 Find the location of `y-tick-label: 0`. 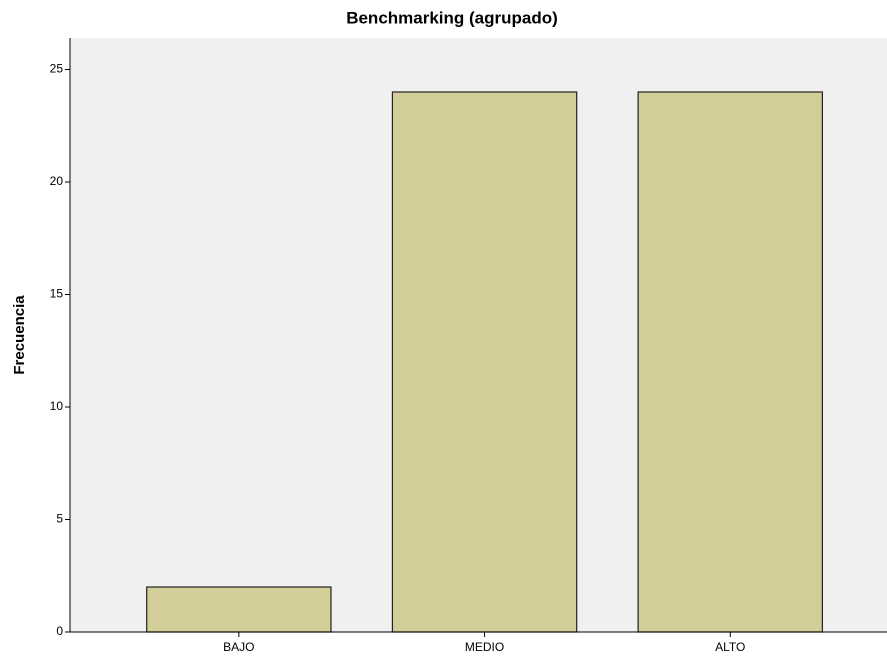

y-tick-label: 0 is located at coordinates (59, 631).